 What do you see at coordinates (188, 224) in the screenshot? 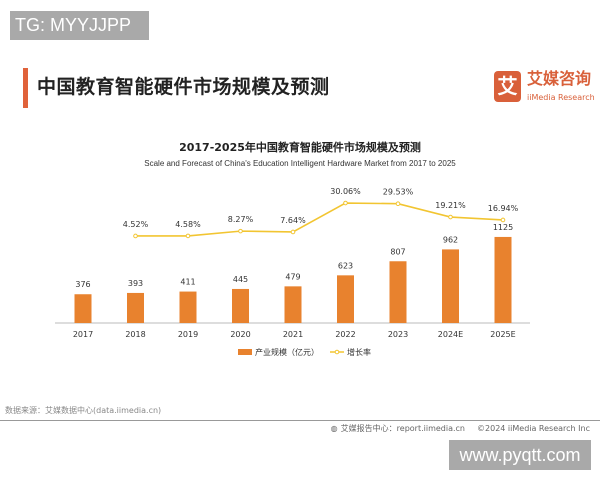
I see `growth-label: 4.58%` at bounding box center [188, 224].